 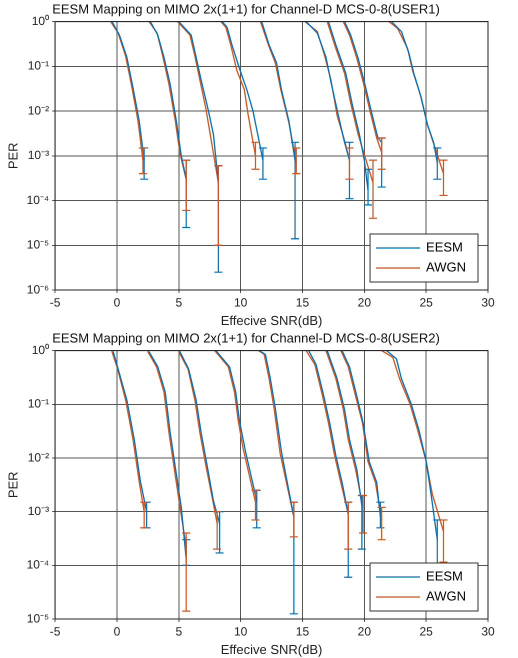 What do you see at coordinates (38, 289) in the screenshot?
I see `y-tick-label: 10⁻⁶` at bounding box center [38, 289].